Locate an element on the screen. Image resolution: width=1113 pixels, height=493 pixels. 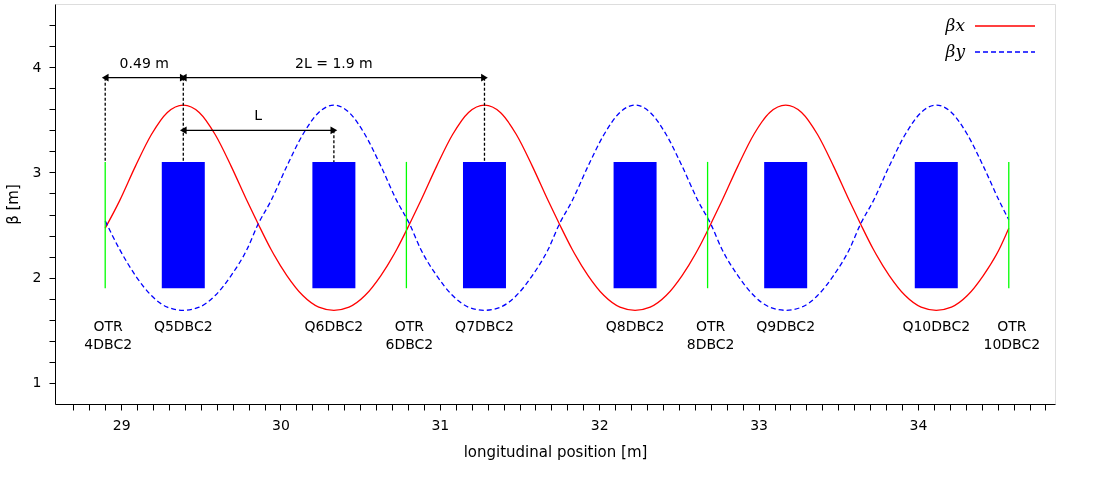
ref-line-label: OTR 8DBC2 is located at coordinates (710, 335).